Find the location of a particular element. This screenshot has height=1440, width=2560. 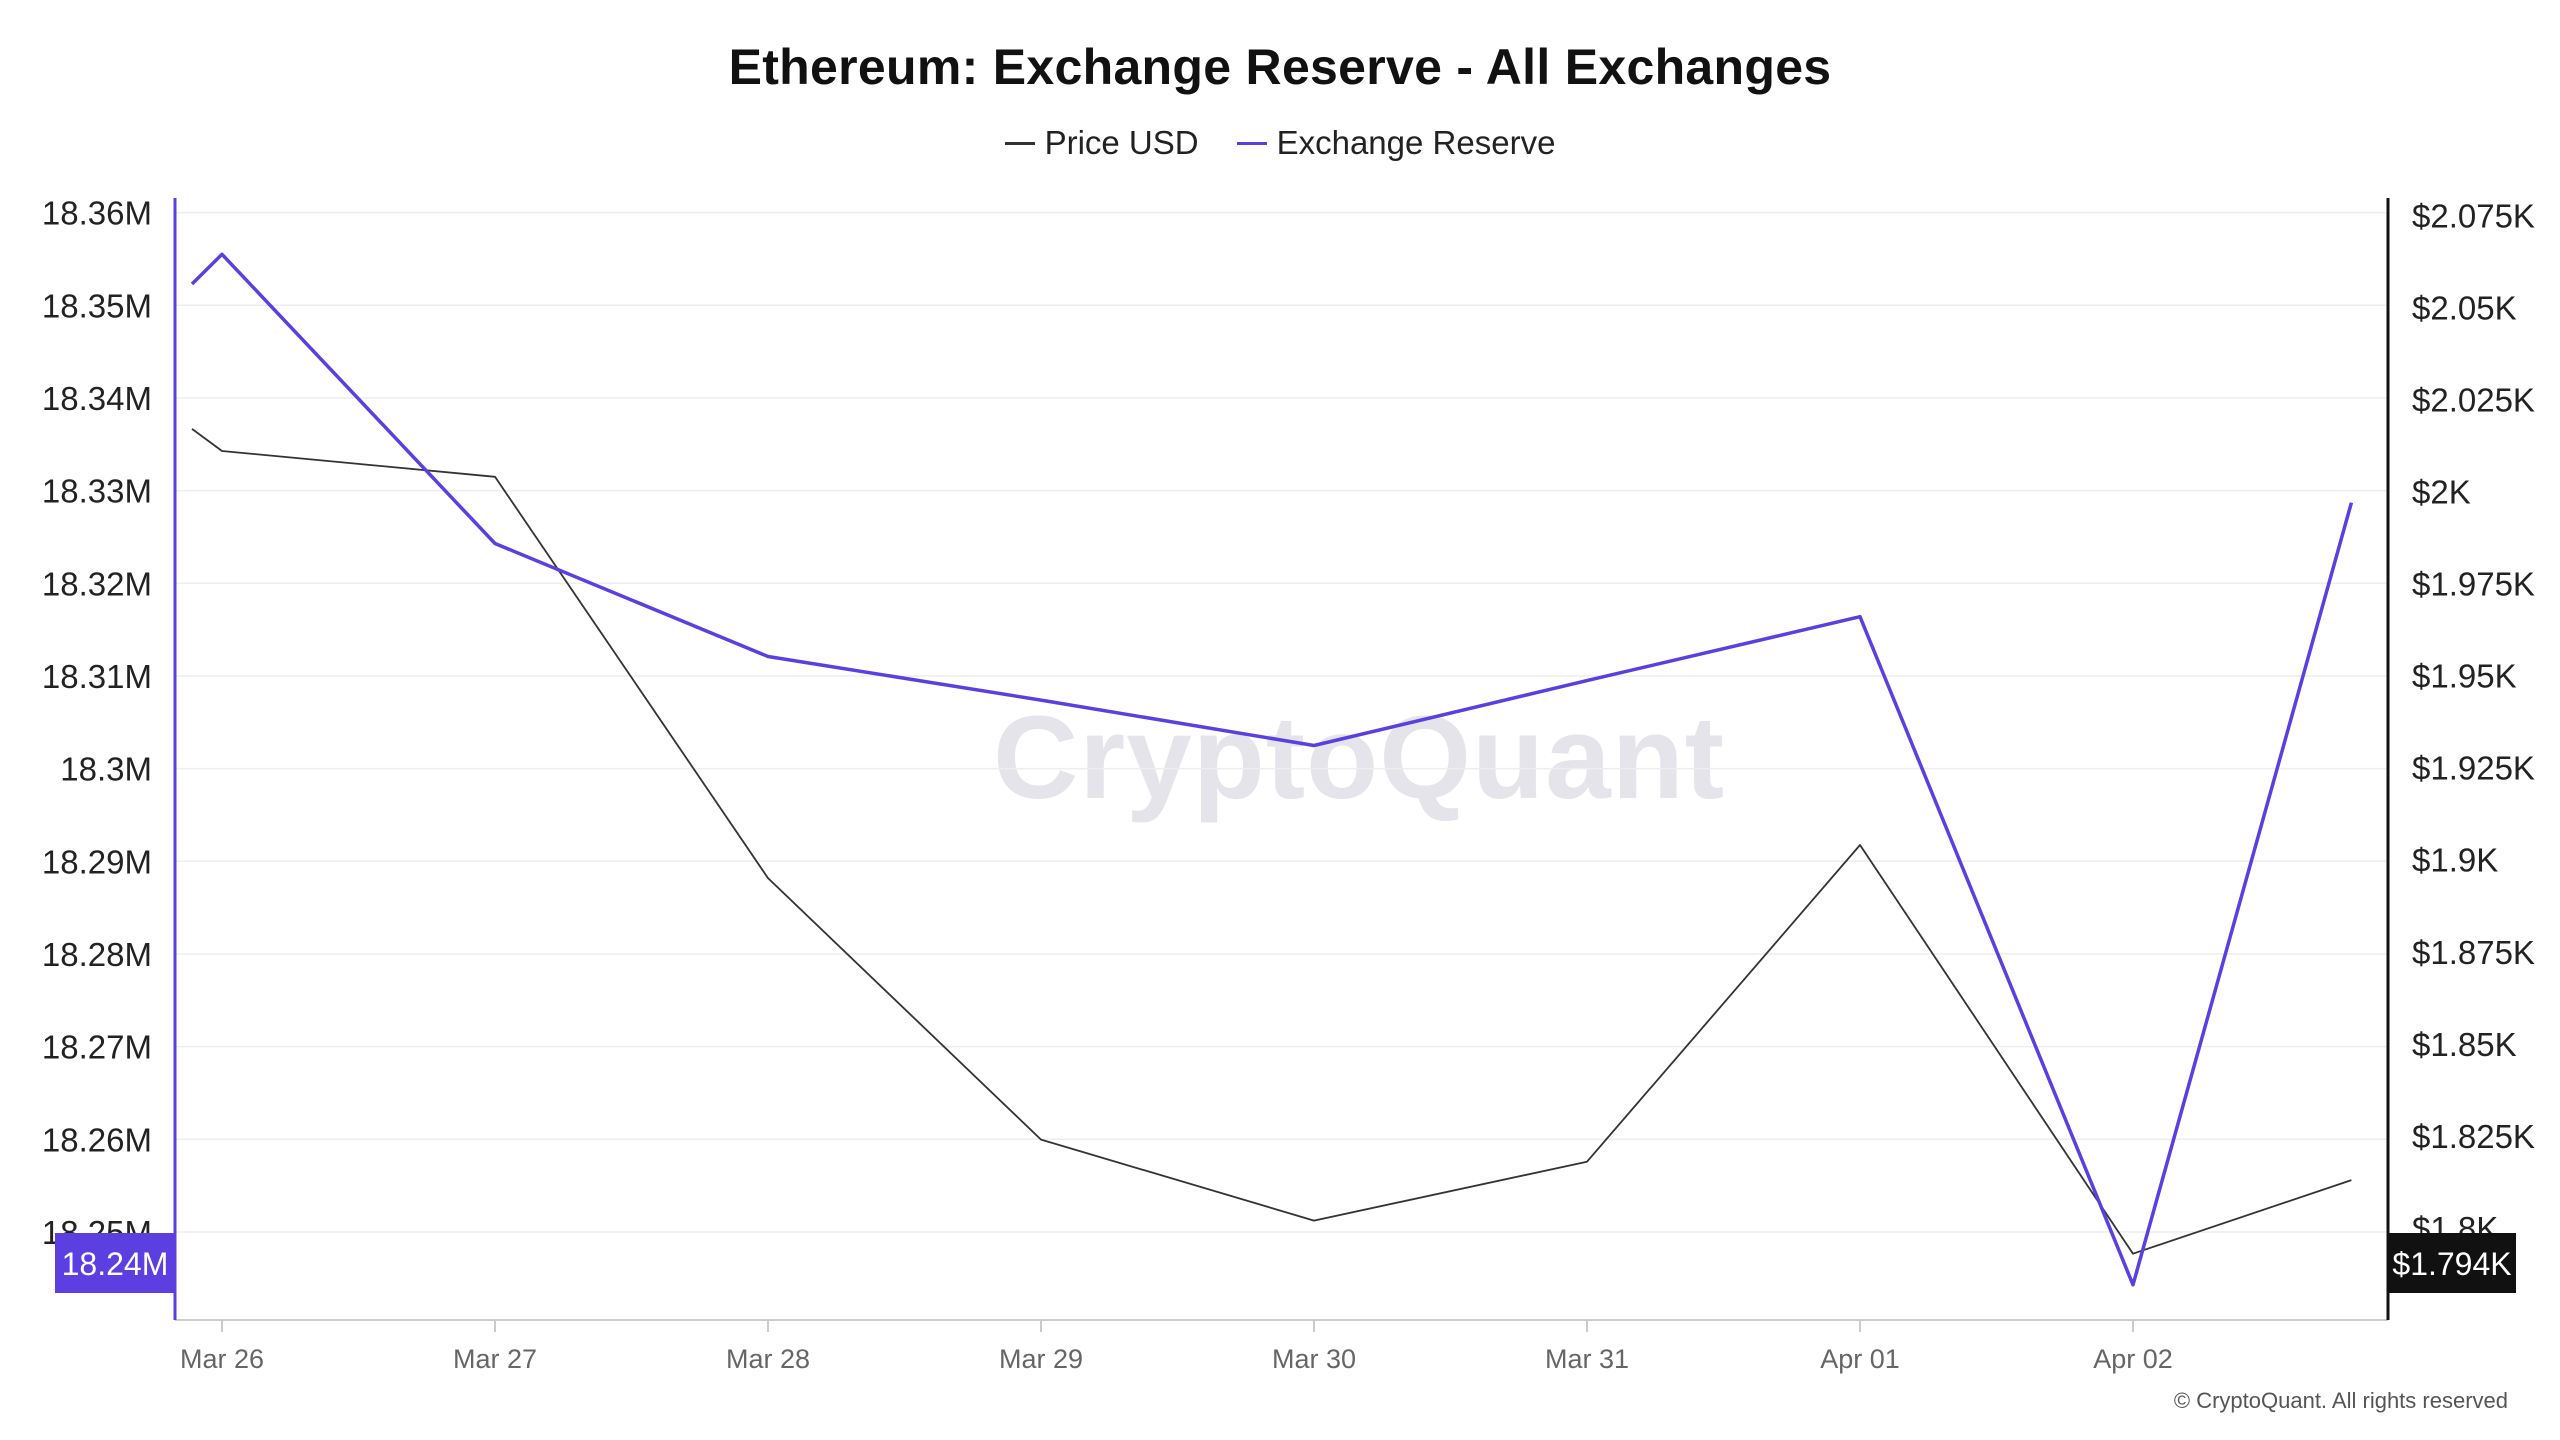

legend-item-exchange-reserve: Exchange Reserve is located at coordinates (1396, 143).